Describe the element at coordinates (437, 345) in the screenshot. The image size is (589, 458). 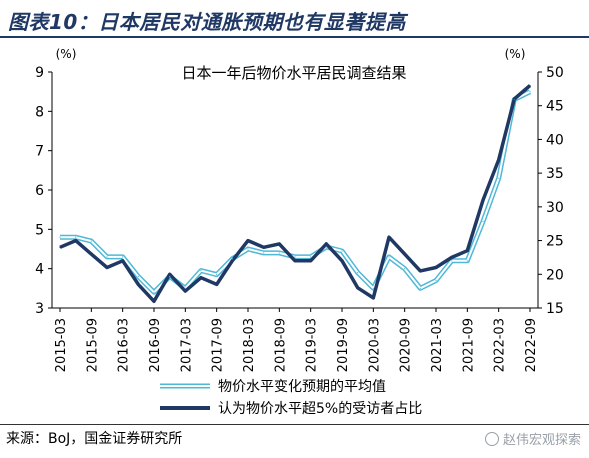
I see `x-axis-tick-label: 2021-03` at that location.